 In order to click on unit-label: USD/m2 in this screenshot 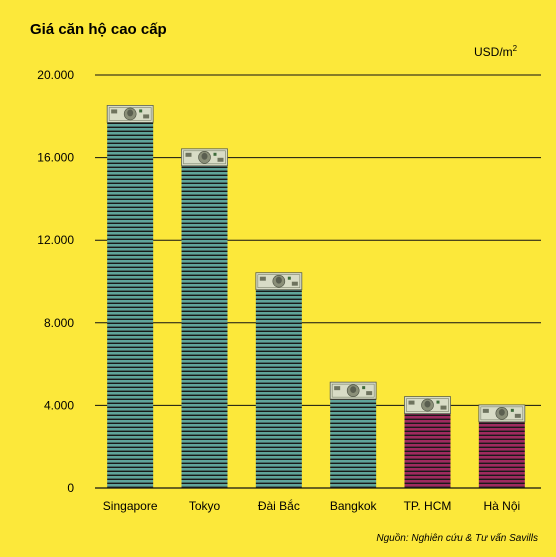, I will do `click(496, 51)`.